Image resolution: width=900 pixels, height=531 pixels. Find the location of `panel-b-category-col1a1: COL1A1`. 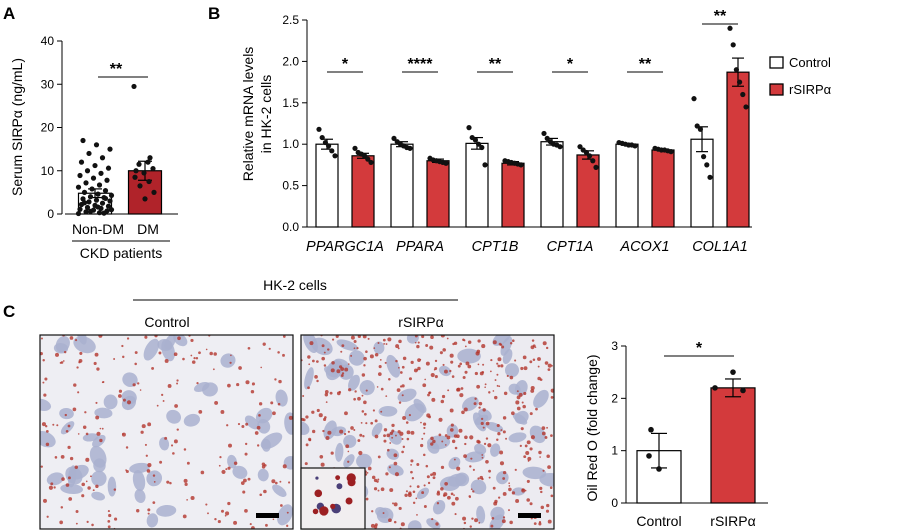

panel-b-category-col1a1: COL1A1 is located at coordinates (720, 247).